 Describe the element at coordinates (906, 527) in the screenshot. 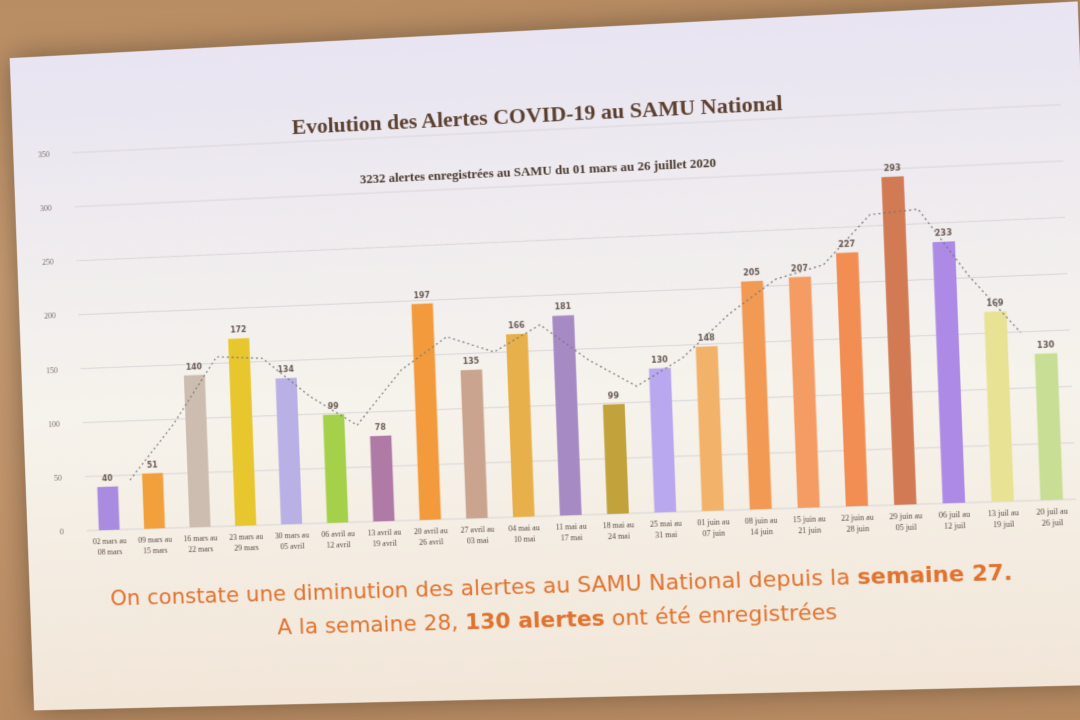

I see `x-tick-label: 05 juil` at that location.